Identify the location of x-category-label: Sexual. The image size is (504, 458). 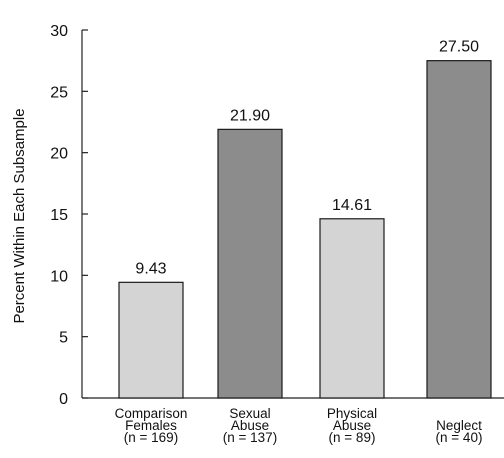
(249, 413).